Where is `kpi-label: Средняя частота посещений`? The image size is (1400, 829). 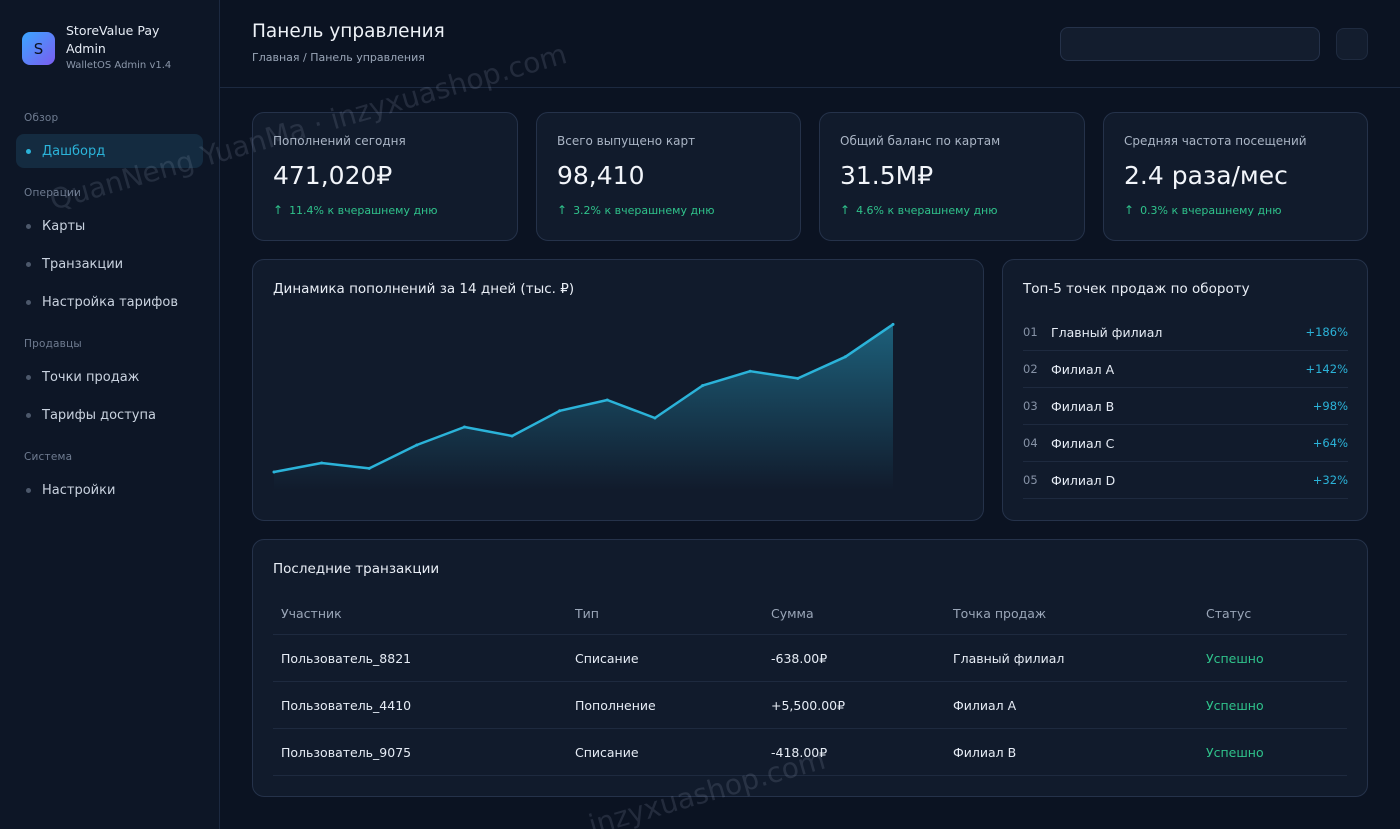
kpi-label: Средняя частота посещений is located at coordinates (1215, 141).